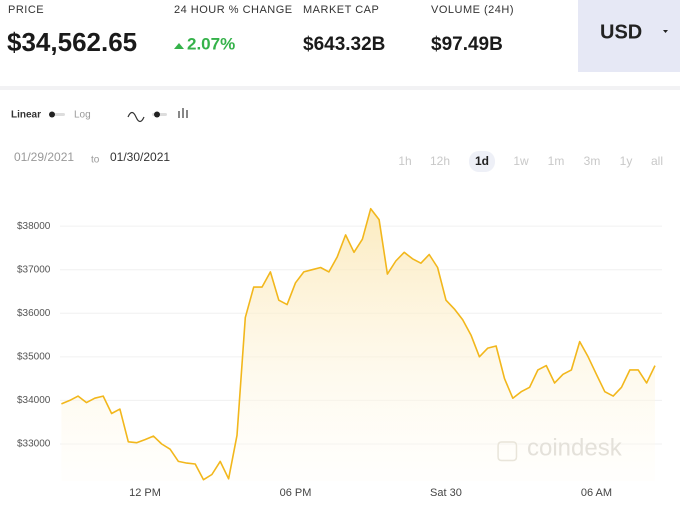  Describe the element at coordinates (140, 157) in the screenshot. I see `date-to: 01/30/2021` at that location.